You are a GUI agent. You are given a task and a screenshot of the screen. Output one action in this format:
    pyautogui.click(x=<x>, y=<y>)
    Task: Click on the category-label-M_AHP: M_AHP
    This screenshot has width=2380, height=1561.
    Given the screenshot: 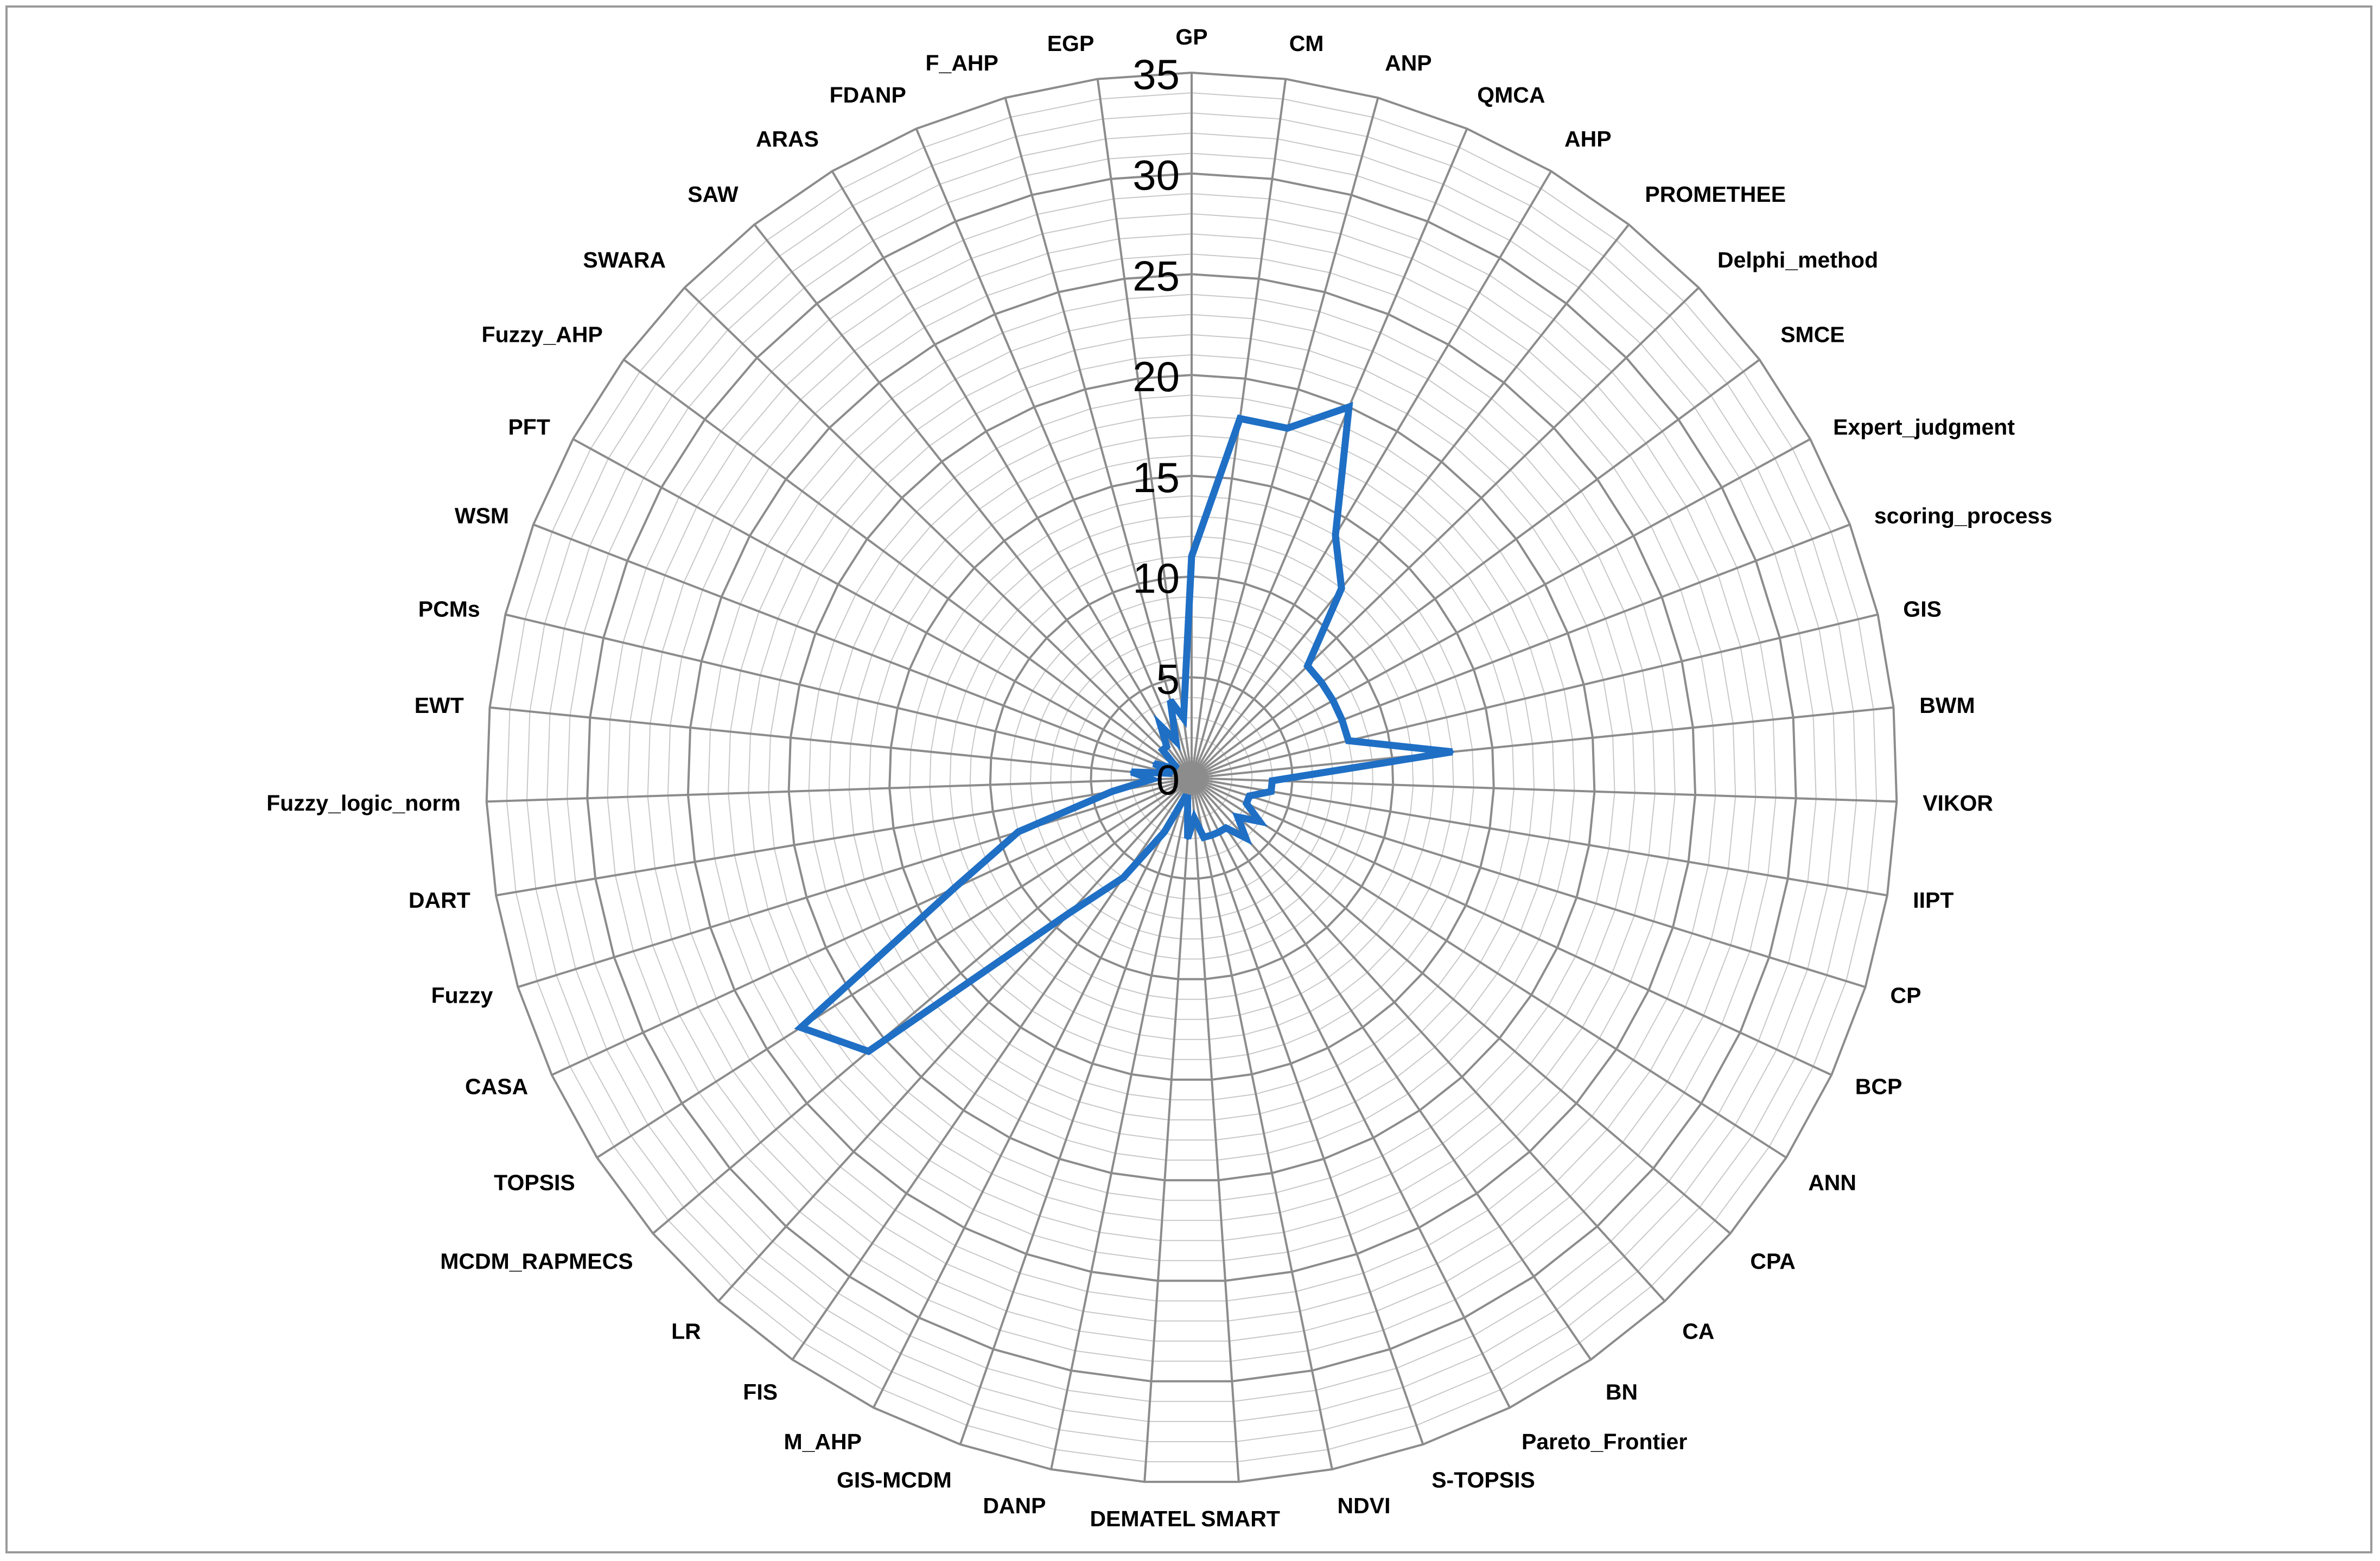 What is the action you would take?
    pyautogui.click(x=823, y=1441)
    